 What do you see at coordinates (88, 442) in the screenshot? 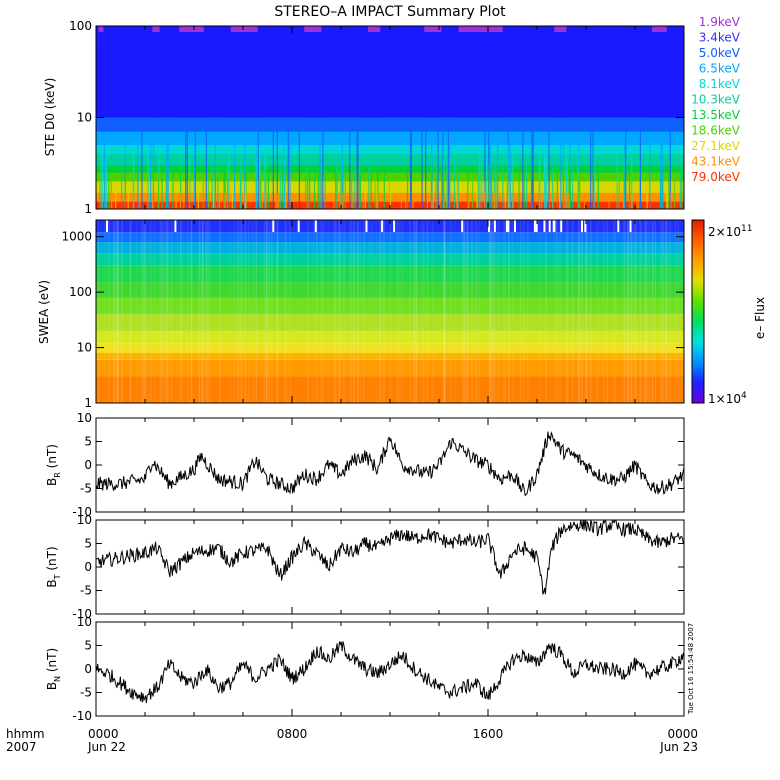
I see `br-y-tick-label: 5` at bounding box center [88, 442].